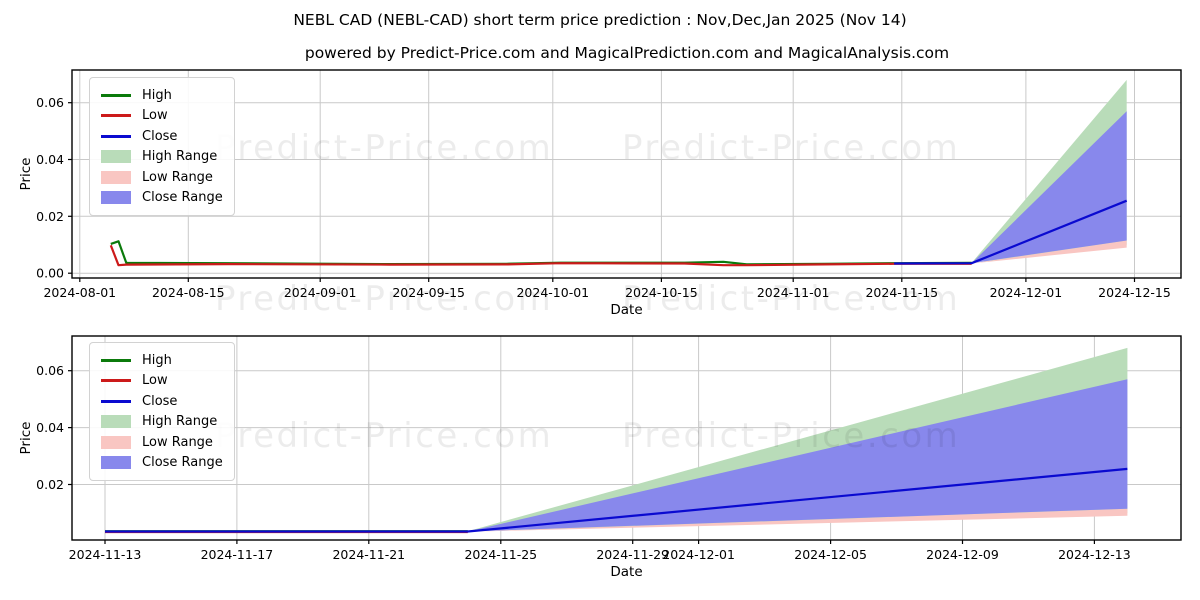  I want to click on x-tick-label: 2024-09-15, so click(428, 292).